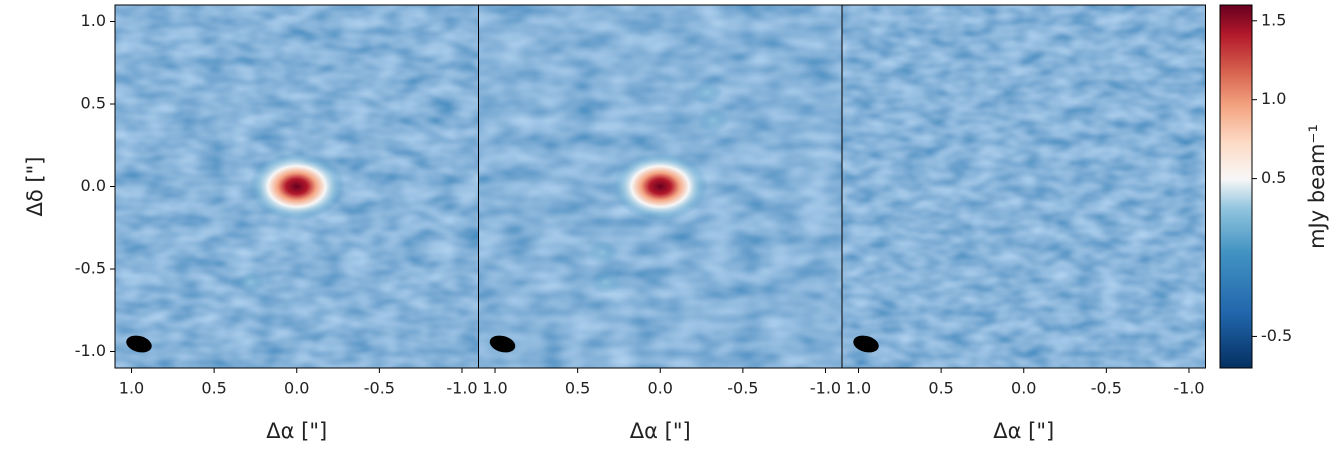  I want to click on y-tick-label: 0.5, so click(93, 103).